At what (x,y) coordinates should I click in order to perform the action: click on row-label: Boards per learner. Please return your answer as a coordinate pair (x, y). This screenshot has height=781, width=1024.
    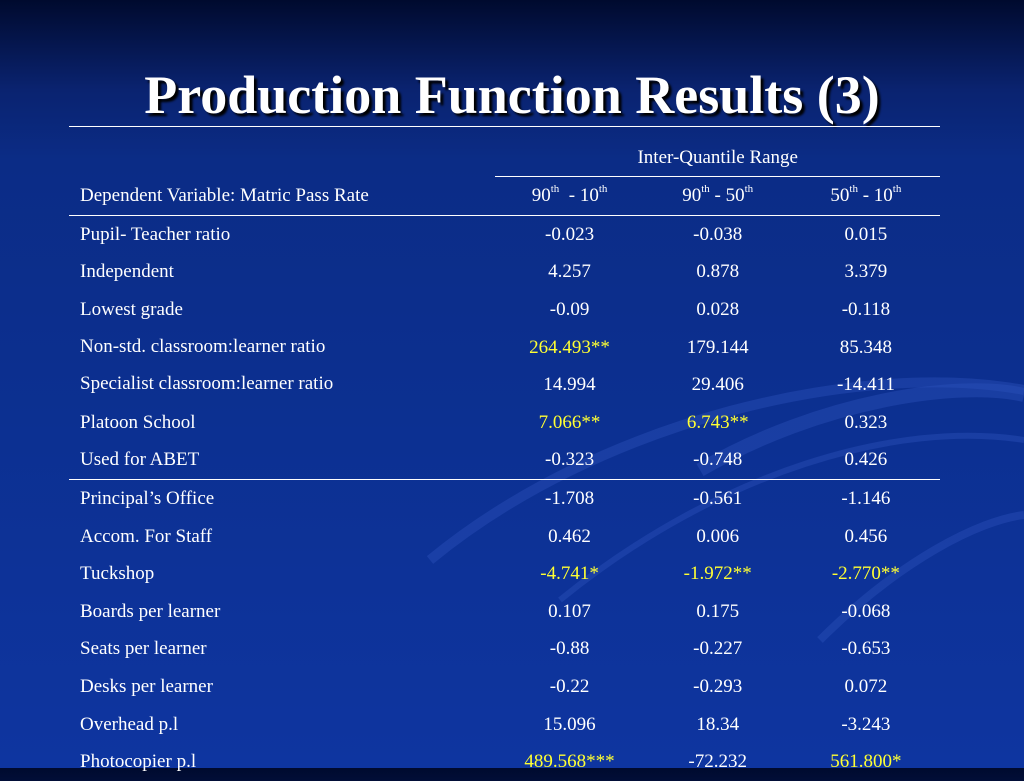
    Looking at the image, I should click on (150, 611).